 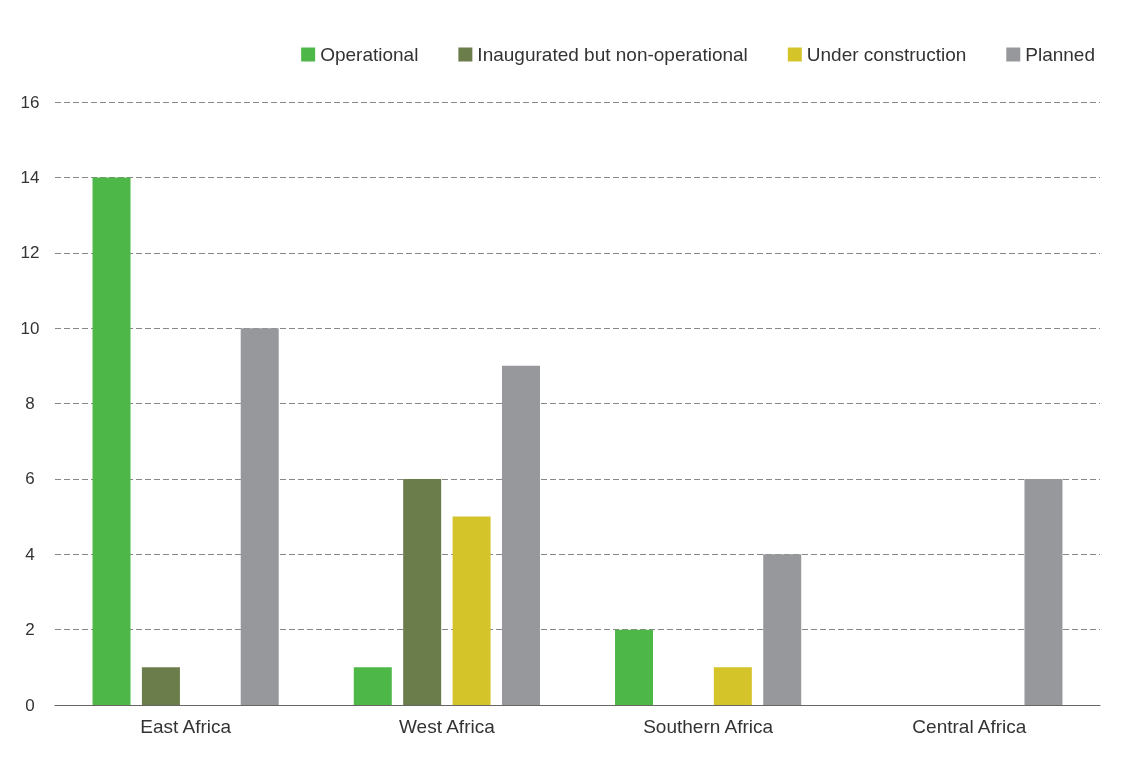 What do you see at coordinates (30, 705) in the screenshot?
I see `y-tick-label: 0` at bounding box center [30, 705].